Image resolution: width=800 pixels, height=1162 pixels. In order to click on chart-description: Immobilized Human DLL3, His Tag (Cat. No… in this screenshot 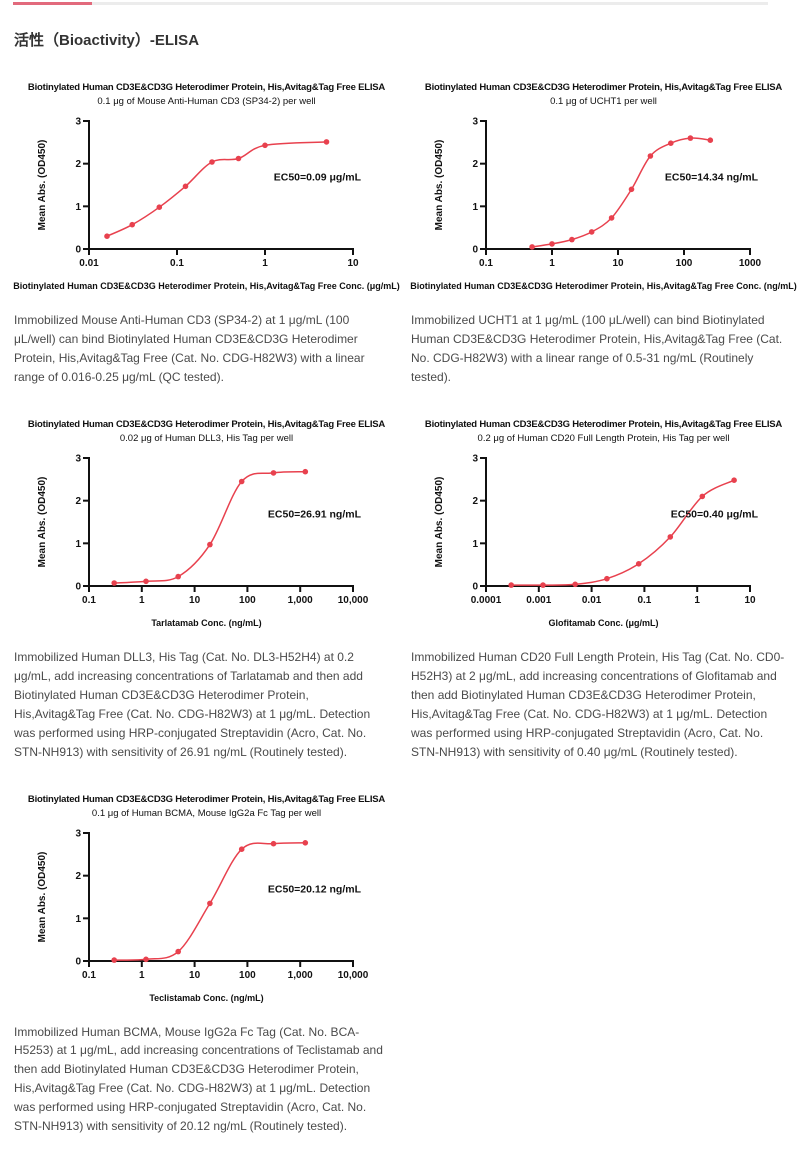, I will do `click(203, 705)`.